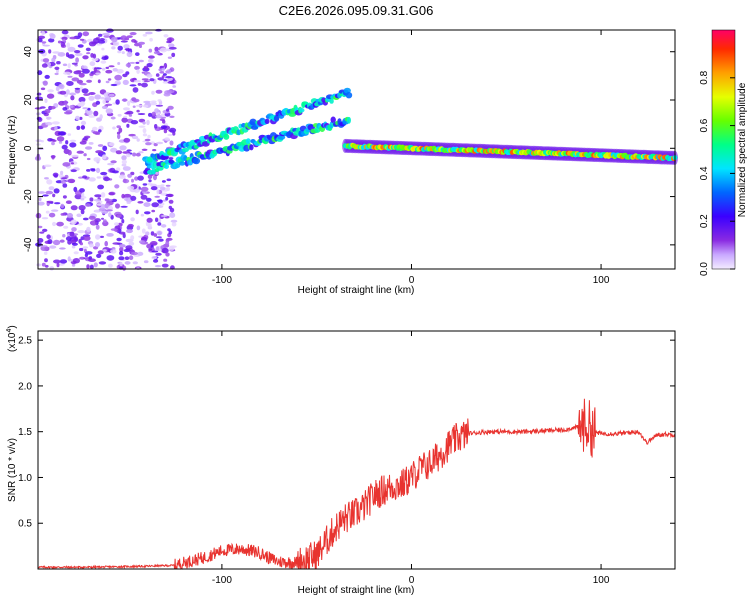 This screenshot has height=600, width=750. Describe the element at coordinates (9, 331) in the screenshot. I see `snr-scale-exp: 4` at that location.